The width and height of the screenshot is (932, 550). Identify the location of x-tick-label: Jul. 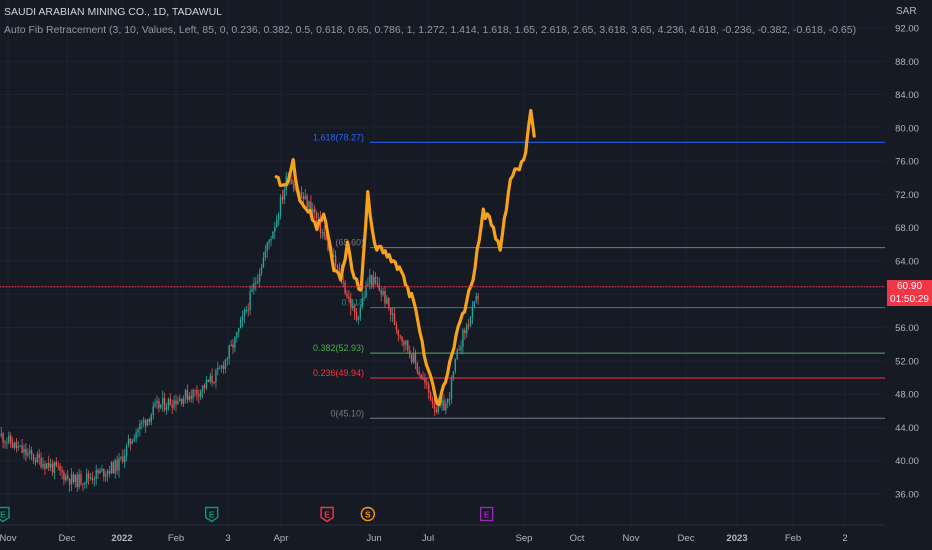
(428, 538).